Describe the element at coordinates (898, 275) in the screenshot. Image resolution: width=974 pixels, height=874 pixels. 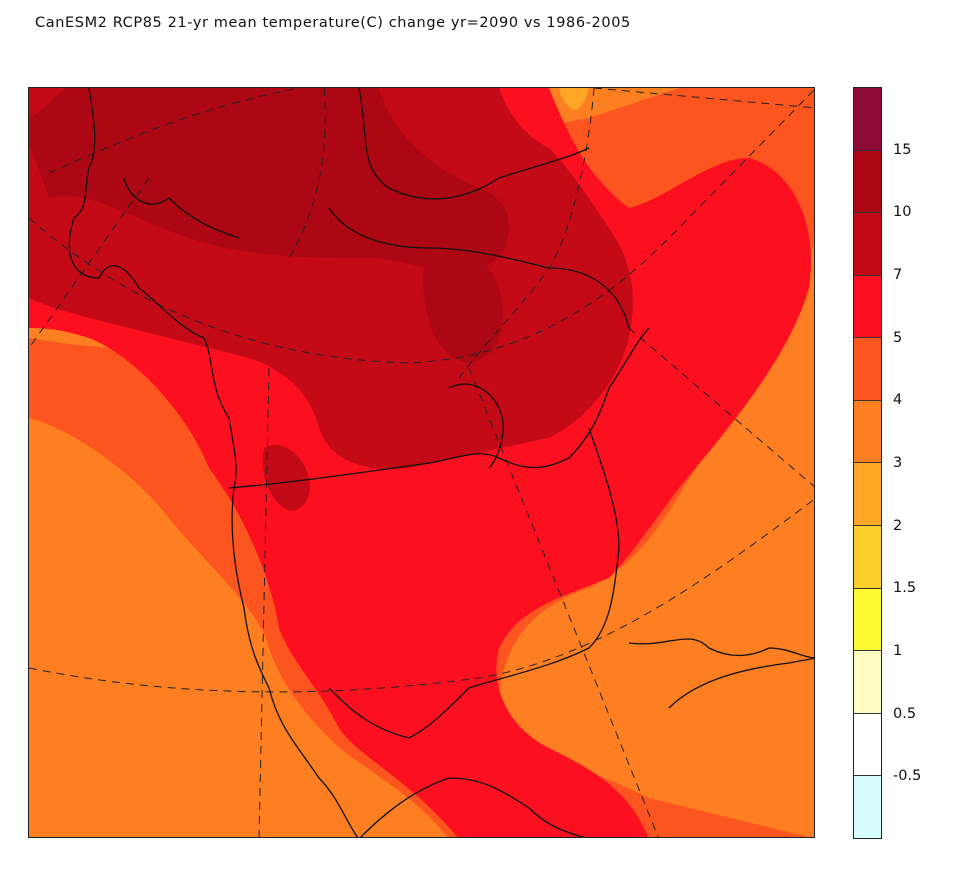
I see `colorbar-tick-label: 7` at that location.